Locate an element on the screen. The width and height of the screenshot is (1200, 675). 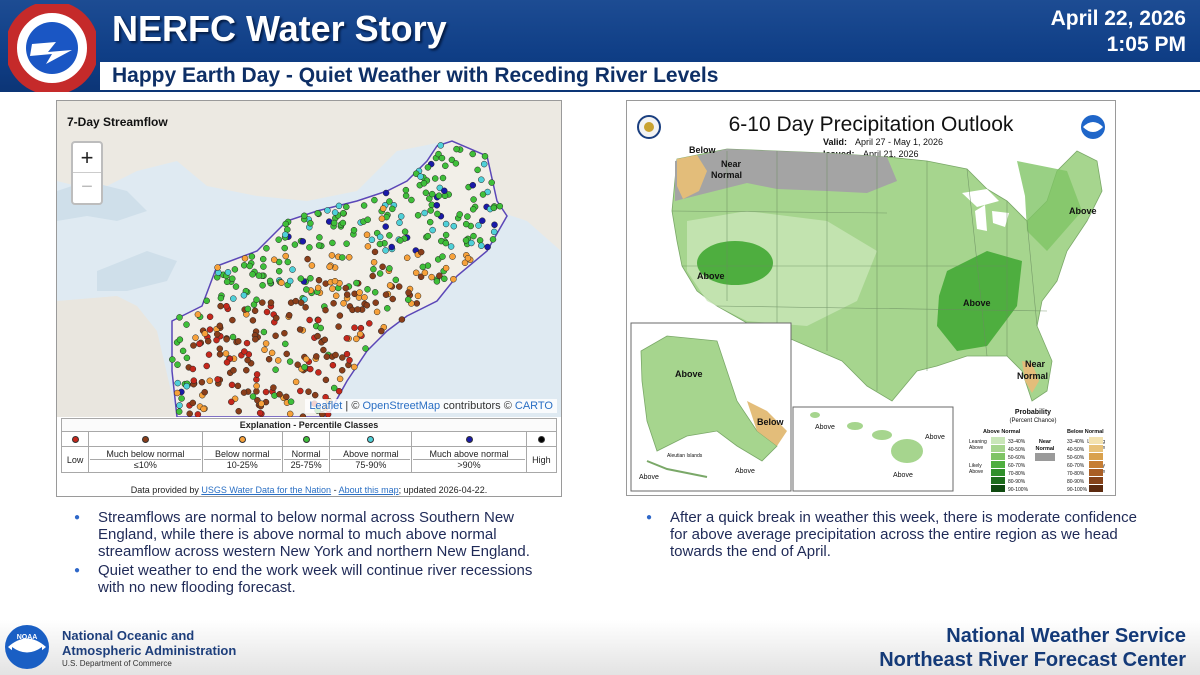
usgs-link: USGS Water Data for the Nation is located at coordinates (266, 490).